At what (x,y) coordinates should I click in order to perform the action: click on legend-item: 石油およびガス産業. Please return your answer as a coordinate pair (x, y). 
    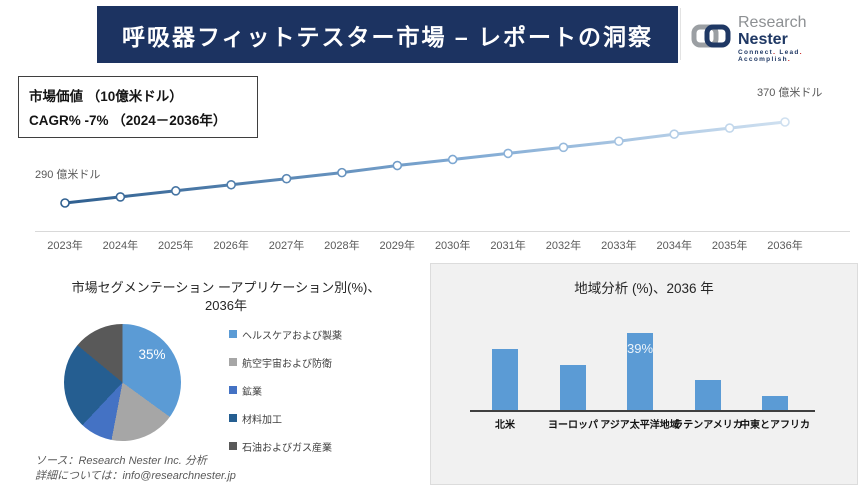
    Looking at the image, I should click on (285, 446).